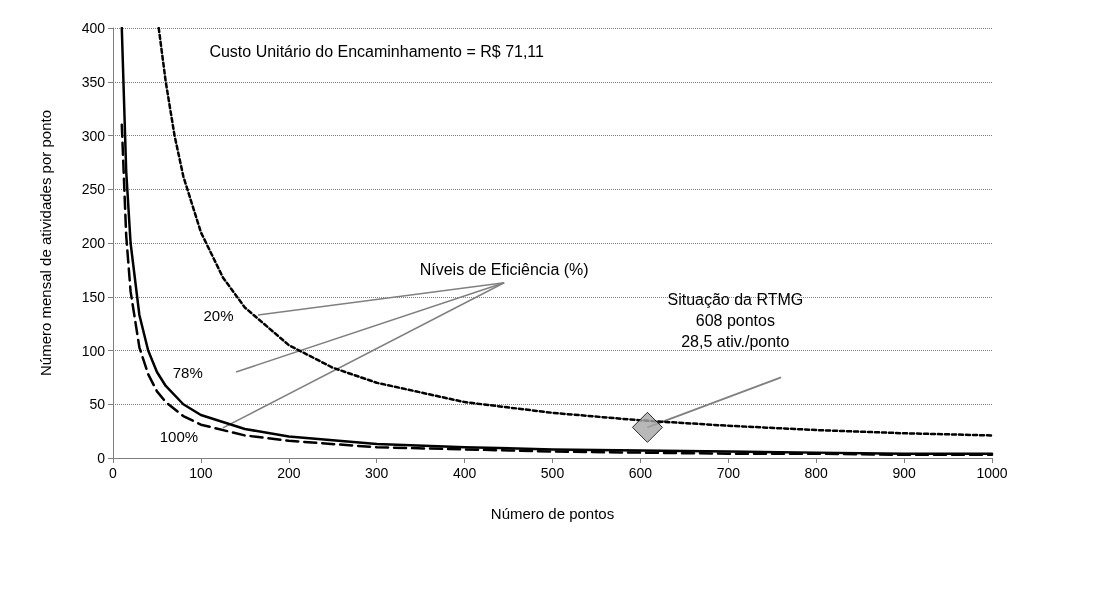  What do you see at coordinates (289, 473) in the screenshot?
I see `x-tick-label: 200` at bounding box center [289, 473].